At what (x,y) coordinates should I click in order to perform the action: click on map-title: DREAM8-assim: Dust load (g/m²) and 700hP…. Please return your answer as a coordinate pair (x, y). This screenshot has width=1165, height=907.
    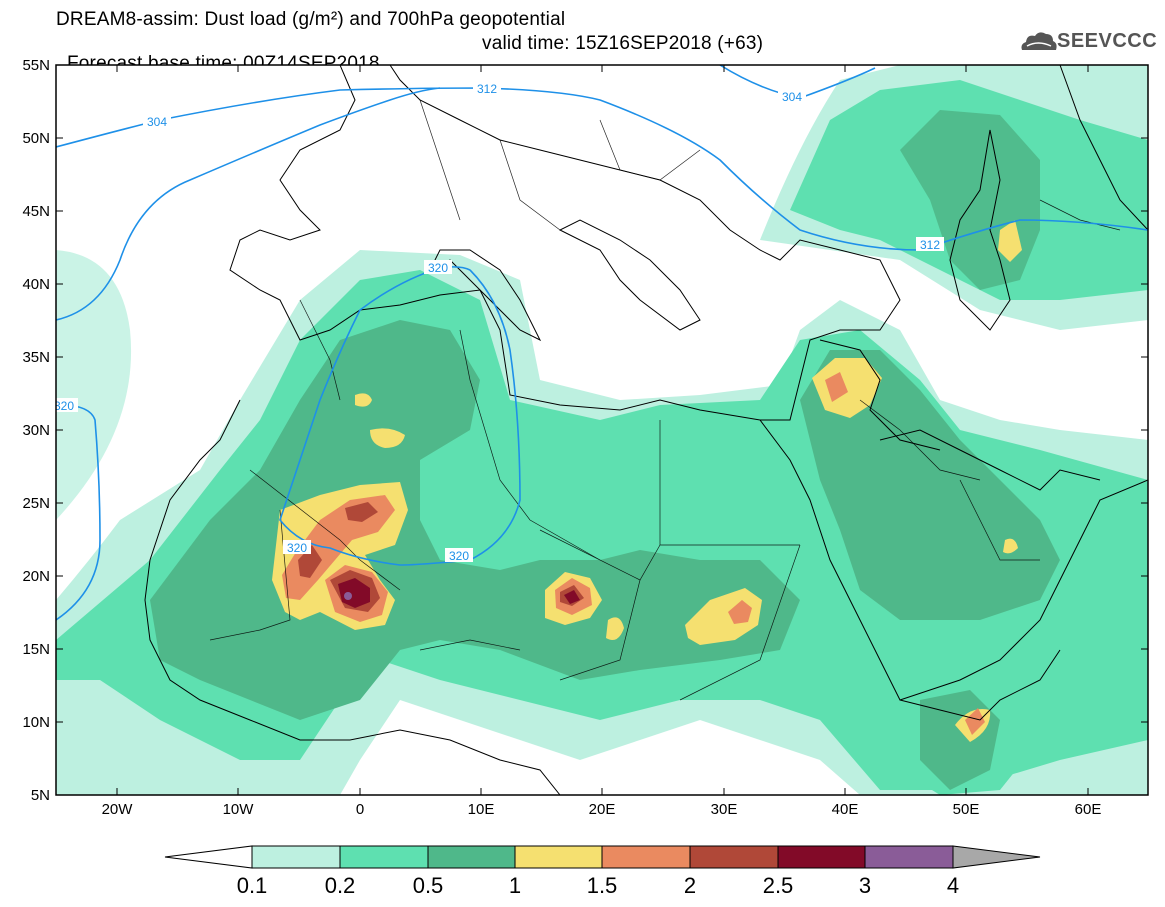
    Looking at the image, I should click on (311, 19).